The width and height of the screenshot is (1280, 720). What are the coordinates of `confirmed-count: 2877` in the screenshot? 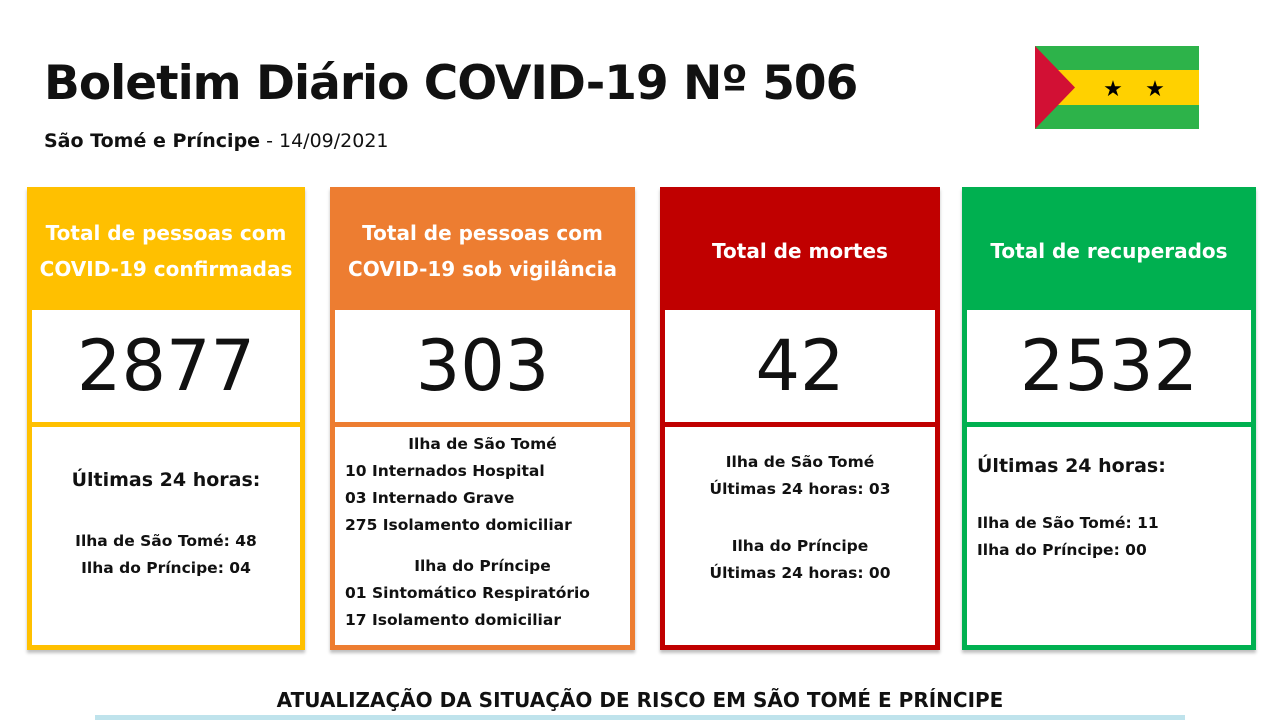 It's located at (166, 368).